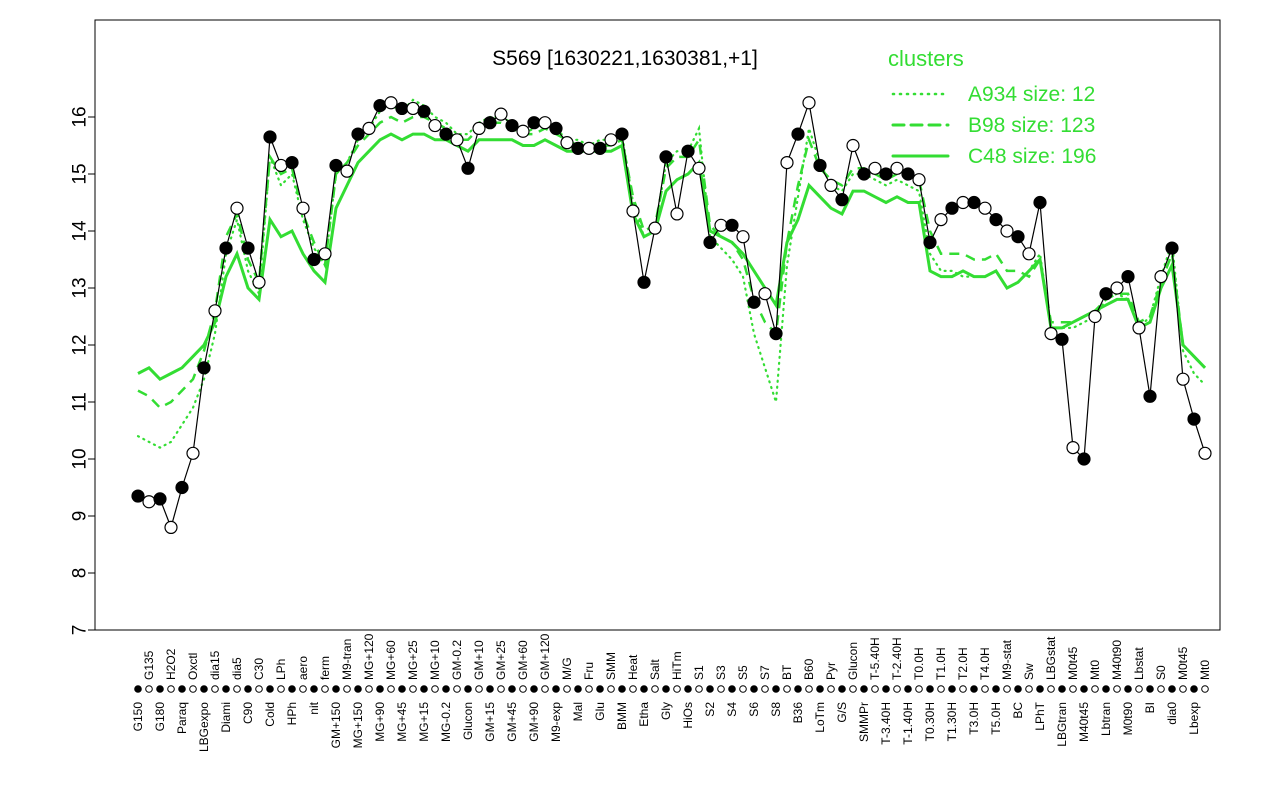  Describe the element at coordinates (919, 663) in the screenshot. I see `x-tick-label: T0.0H` at that location.